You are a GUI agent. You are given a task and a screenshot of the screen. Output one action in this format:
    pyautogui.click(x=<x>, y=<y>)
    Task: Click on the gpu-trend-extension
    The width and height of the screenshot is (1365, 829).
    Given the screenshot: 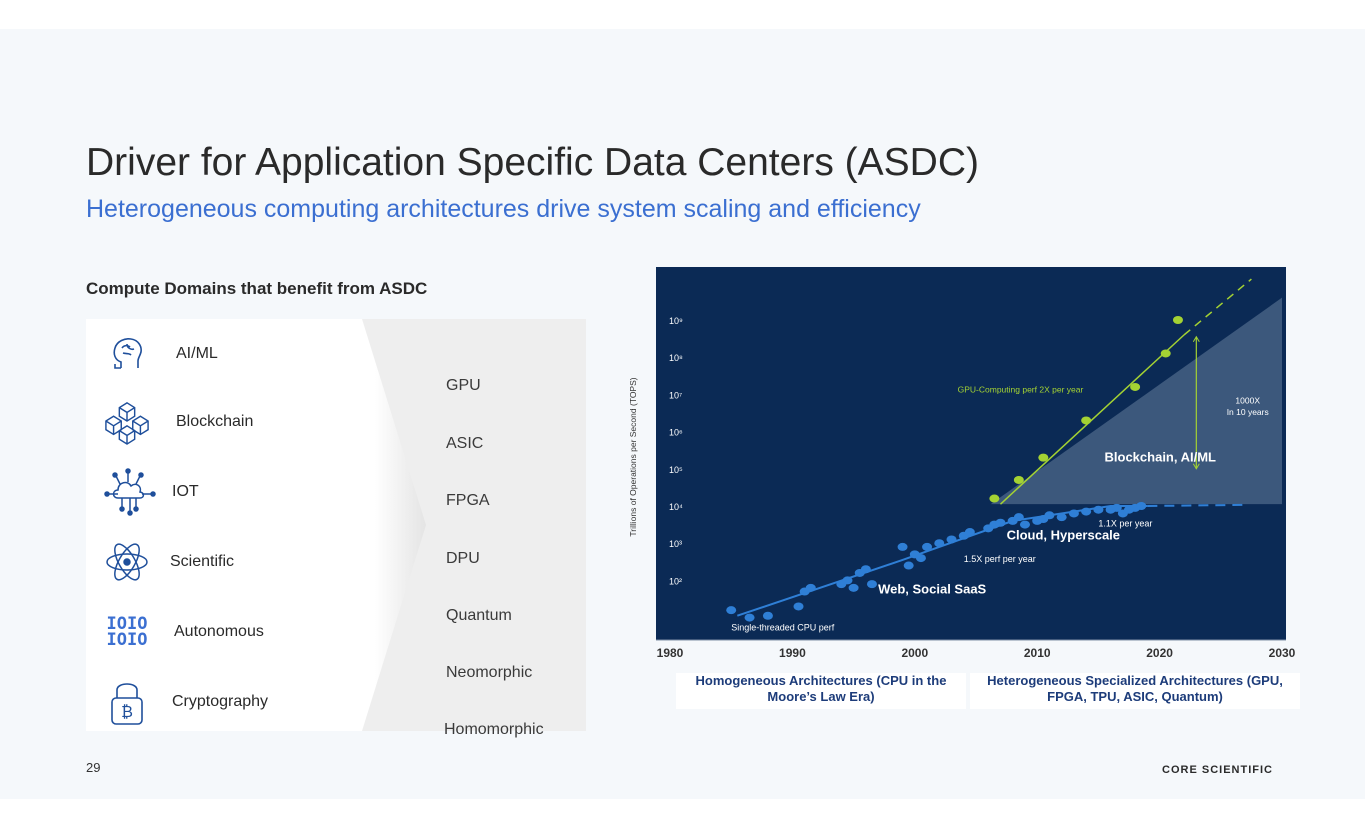 What is the action you would take?
    pyautogui.click(x=1217, y=307)
    